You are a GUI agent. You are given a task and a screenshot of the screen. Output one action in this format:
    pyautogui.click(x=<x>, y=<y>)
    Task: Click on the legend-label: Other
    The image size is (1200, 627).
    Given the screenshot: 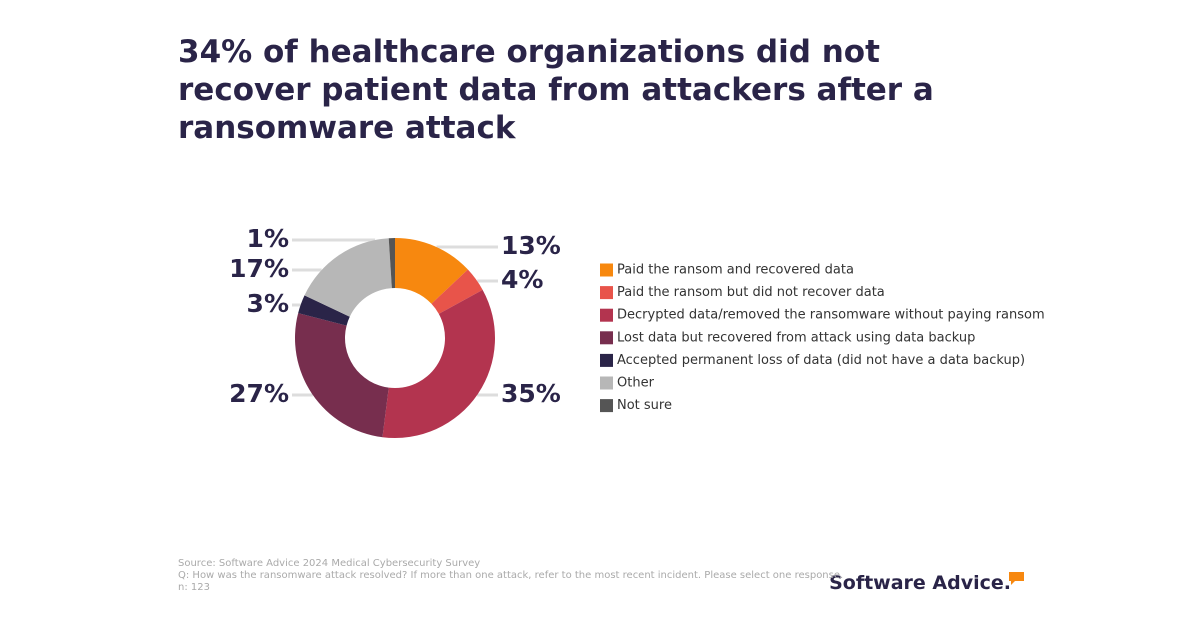 What is the action you would take?
    pyautogui.click(x=636, y=383)
    